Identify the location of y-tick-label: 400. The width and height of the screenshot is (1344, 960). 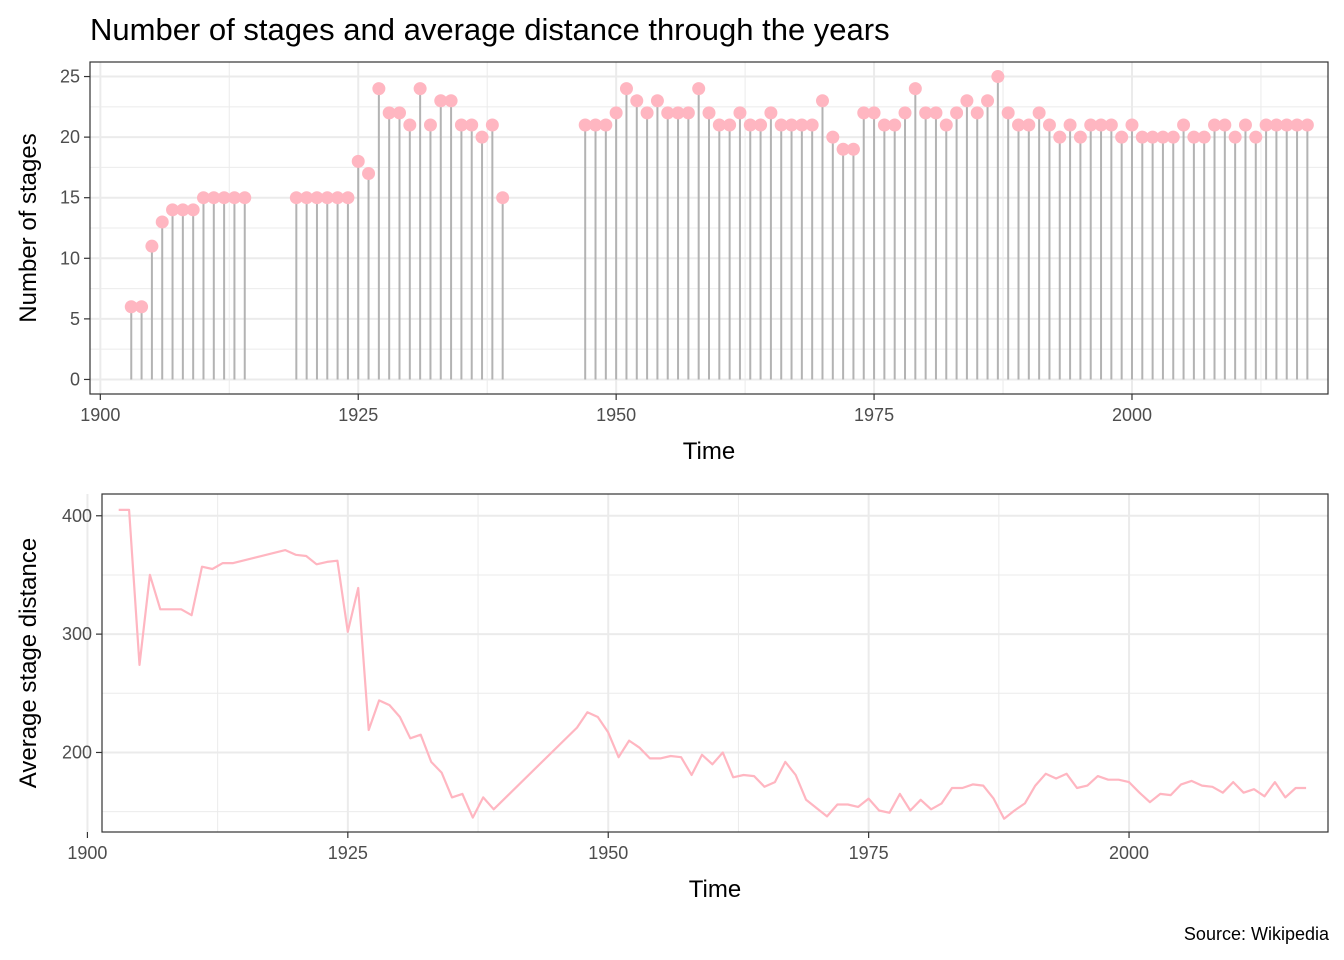
(77, 516).